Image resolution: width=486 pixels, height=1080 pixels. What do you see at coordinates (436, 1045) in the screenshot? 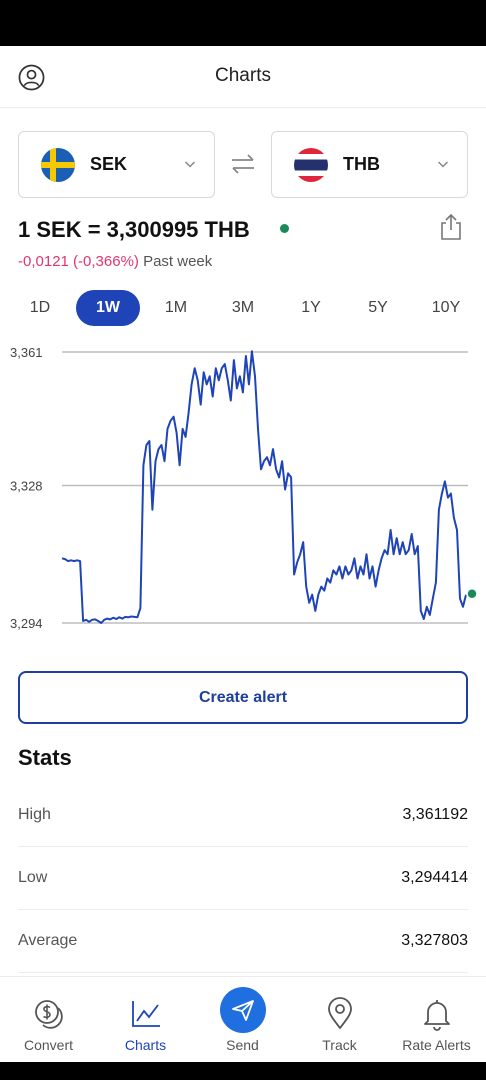
I see `nav-label: Rate Alerts` at bounding box center [436, 1045].